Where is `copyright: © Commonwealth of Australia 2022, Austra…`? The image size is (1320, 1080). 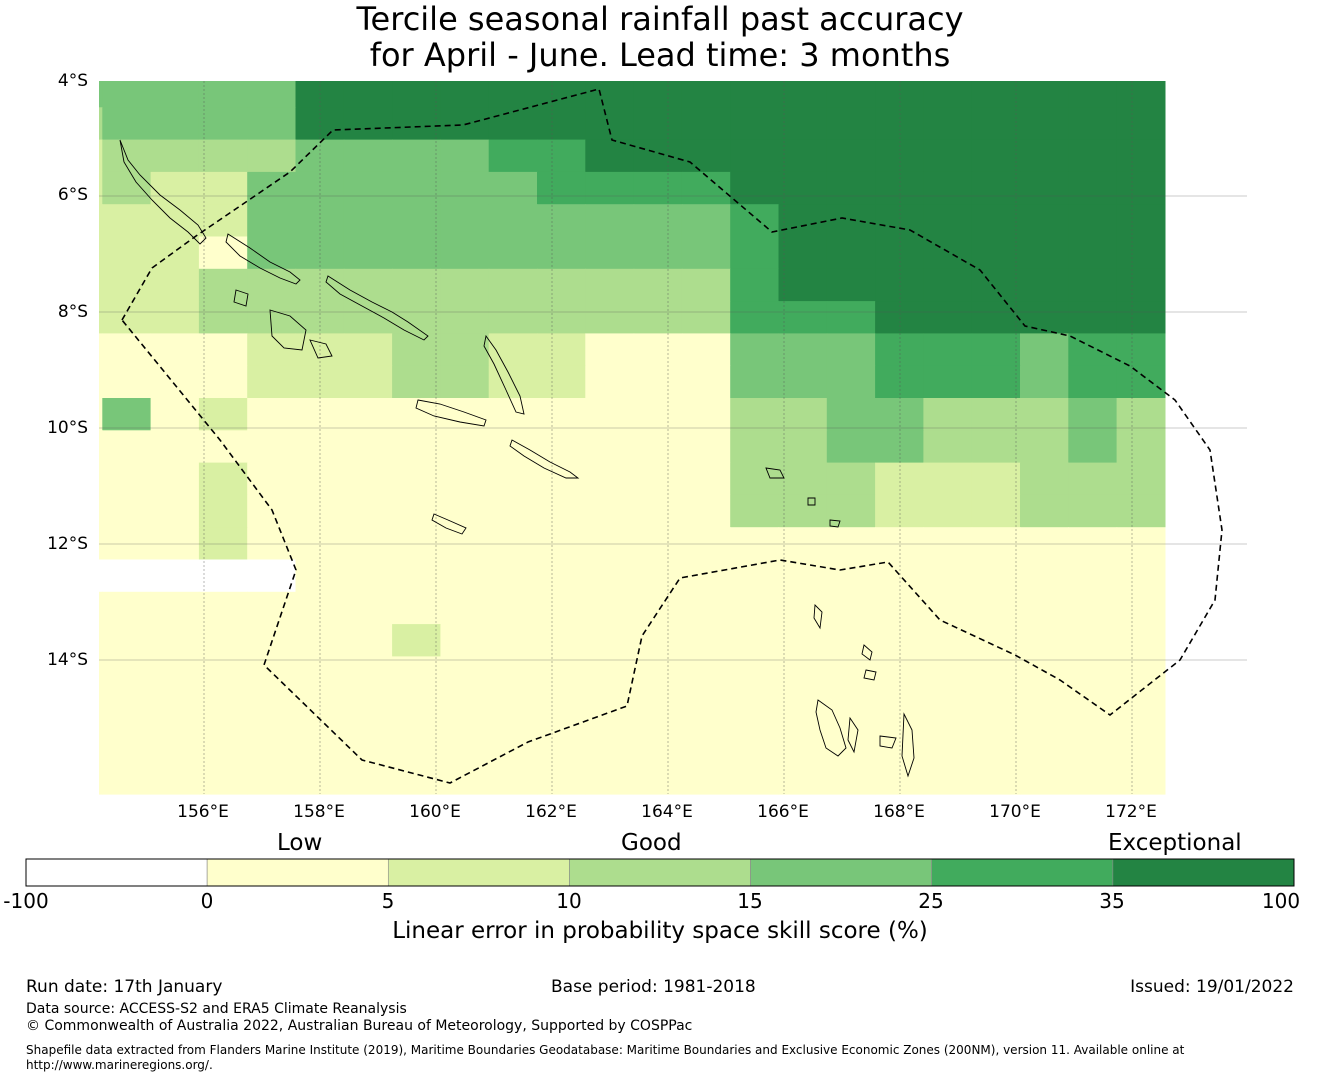 copyright: © Commonwealth of Australia 2022, Austra… is located at coordinates (359, 1026).